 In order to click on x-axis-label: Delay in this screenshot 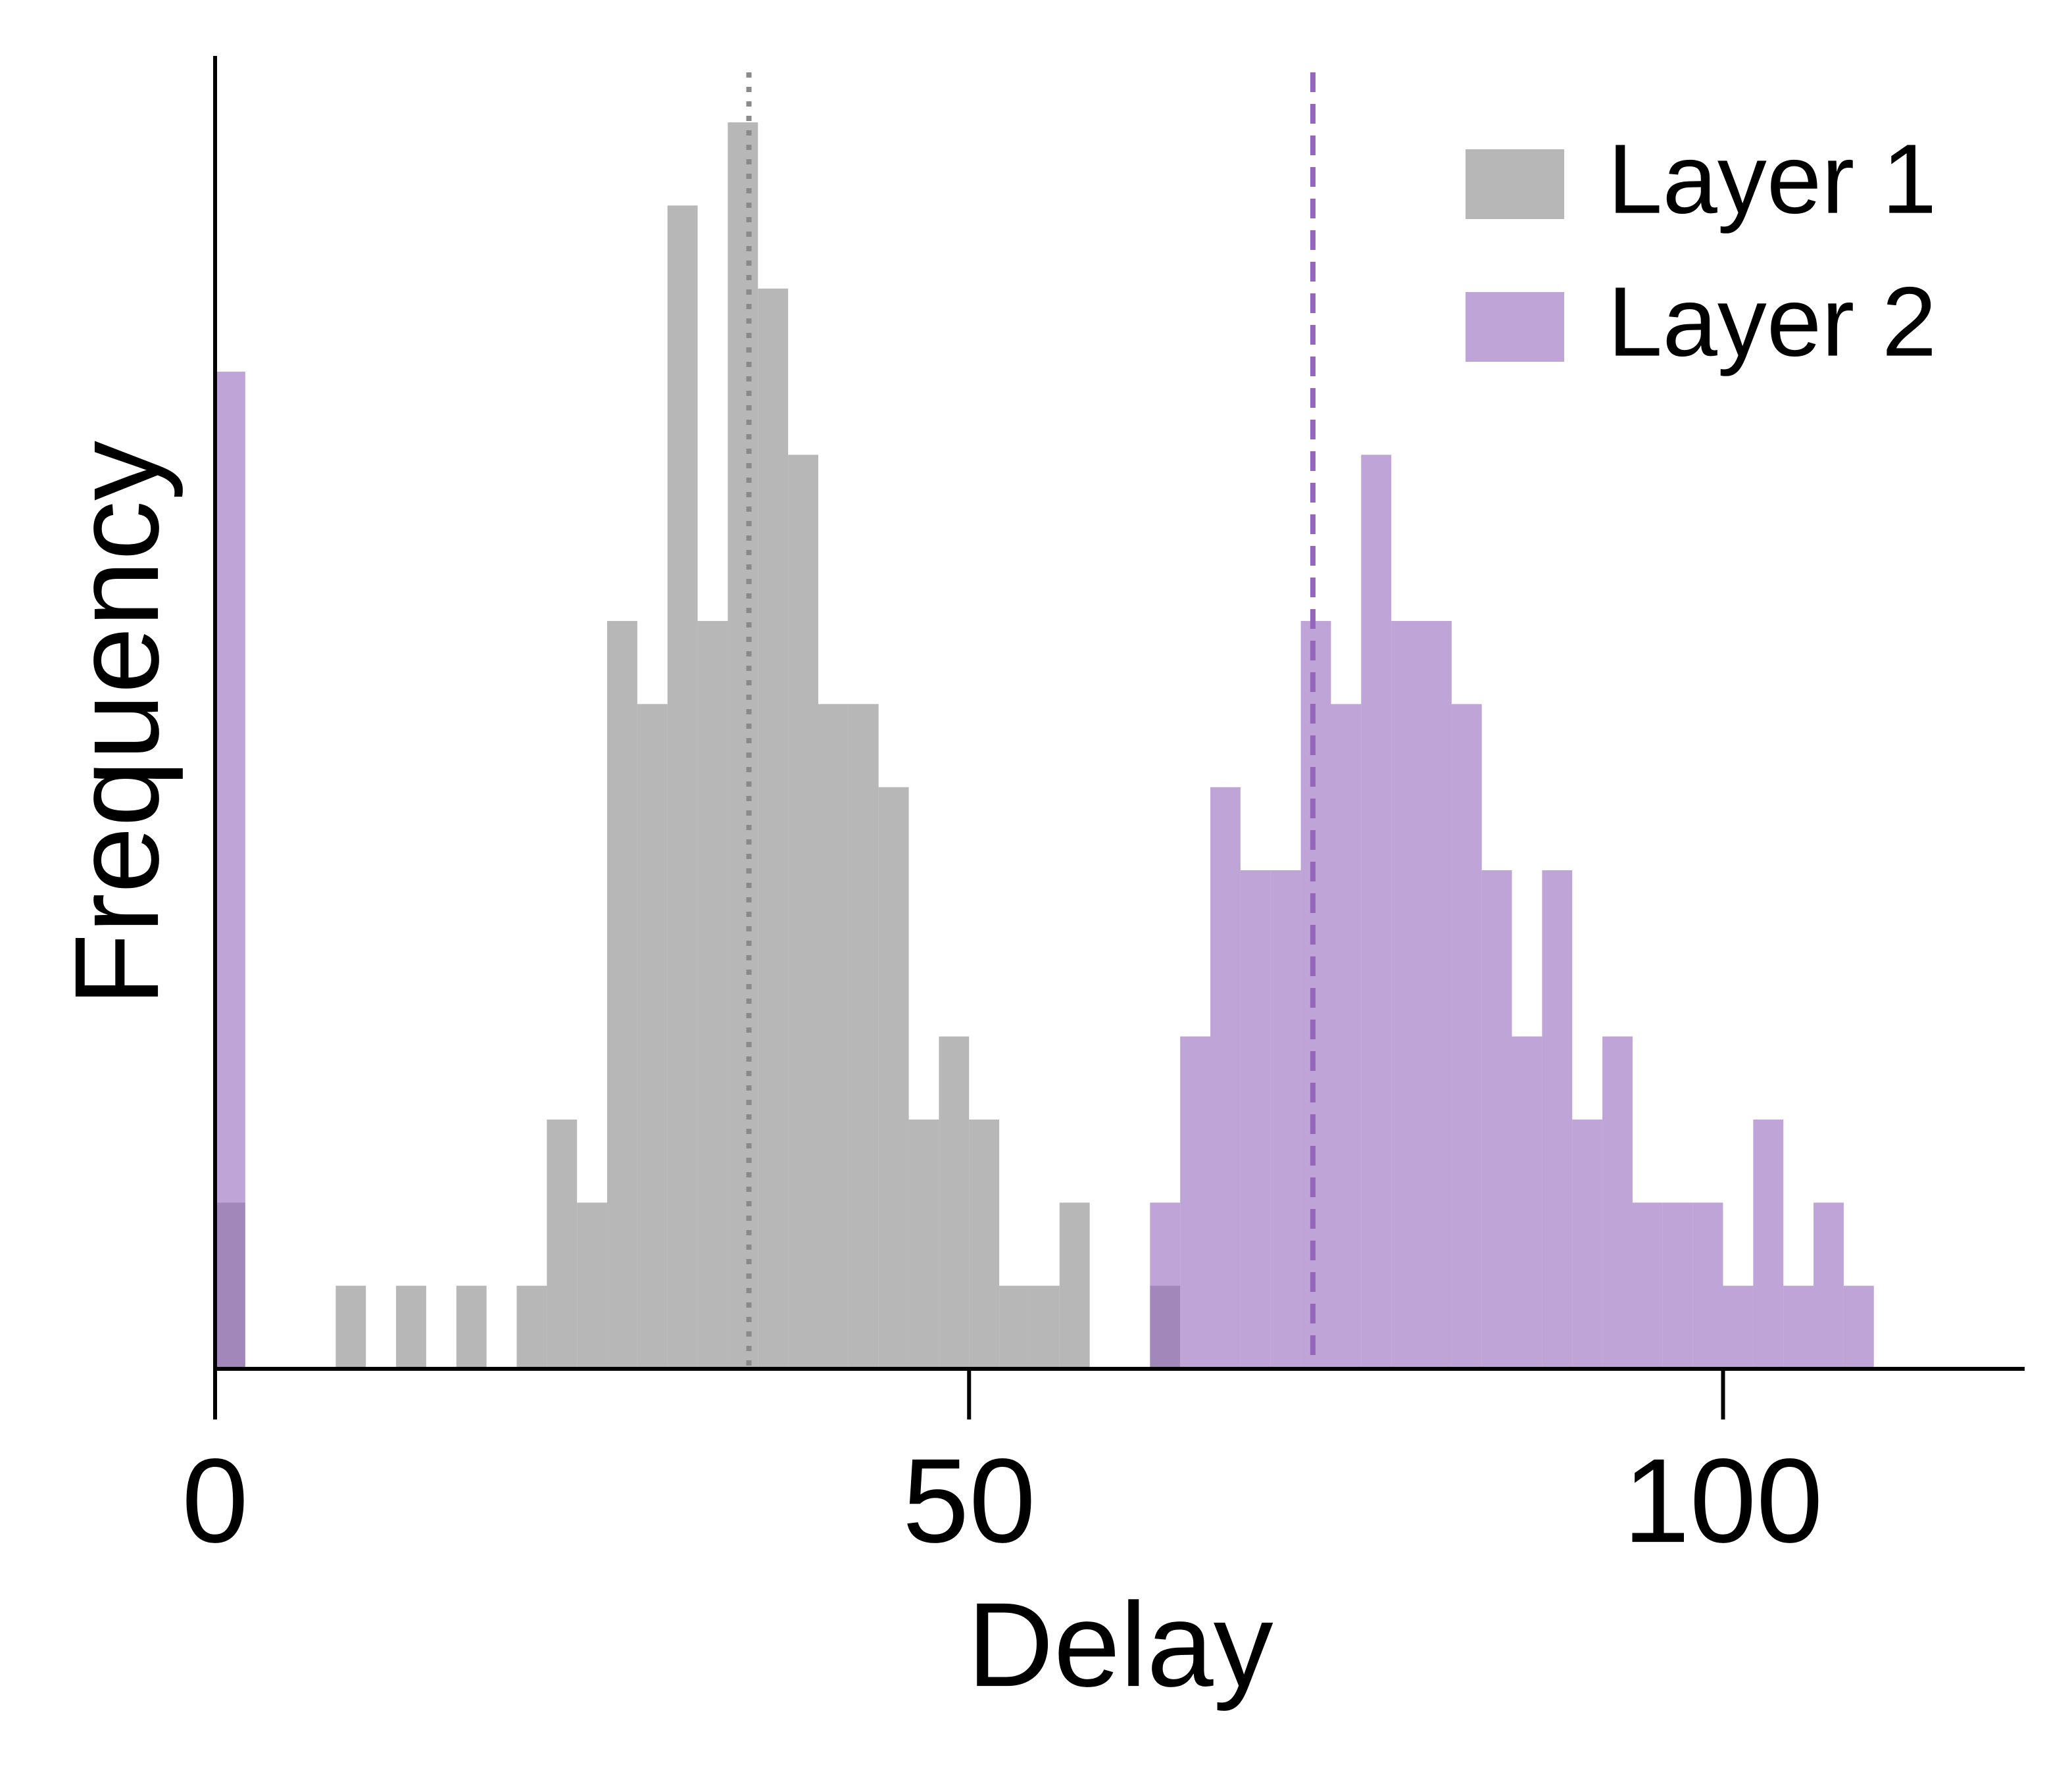, I will do `click(1120, 1644)`.